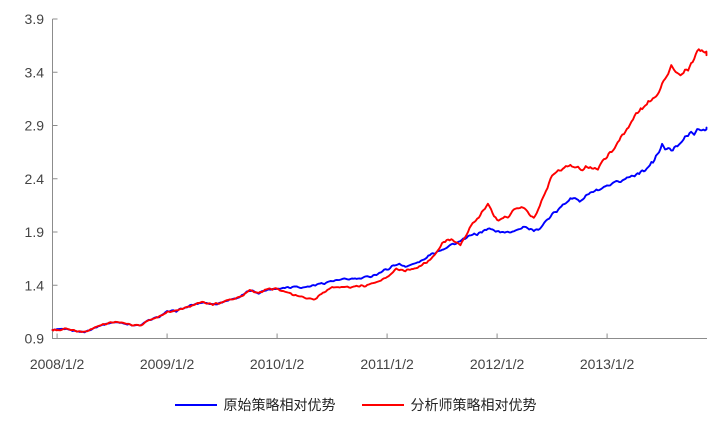  I want to click on legend-item-analyst-strategy: 分析师策略相对优势, so click(449, 405).